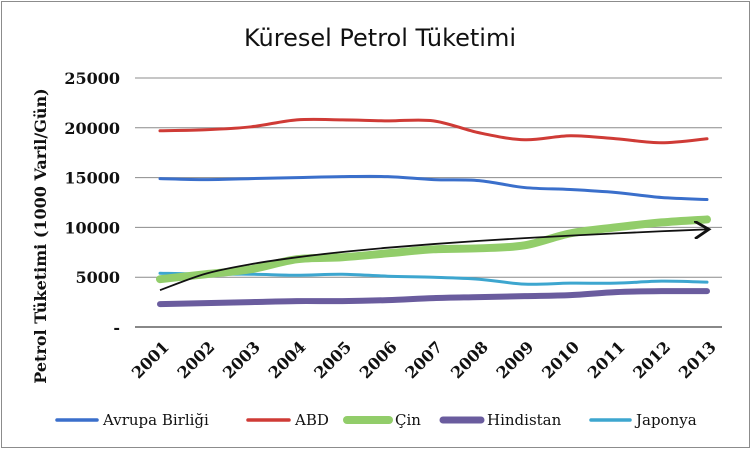  I want to click on legend-label-cin: Çin, so click(408, 420).